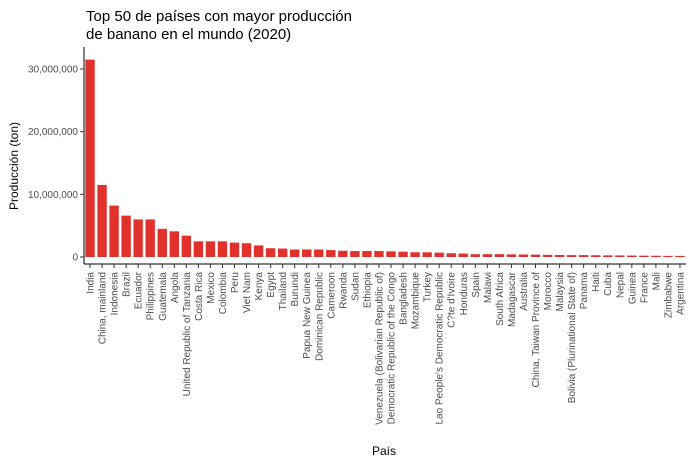 The image size is (693, 464). Describe the element at coordinates (416, 301) in the screenshot. I see `x-tick-label: Mozambique` at that location.